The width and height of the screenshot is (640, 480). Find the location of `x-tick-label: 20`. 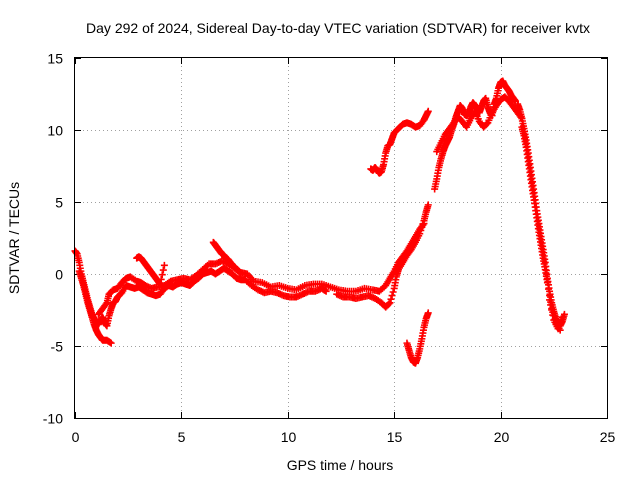

x-tick-label: 20 is located at coordinates (502, 437).